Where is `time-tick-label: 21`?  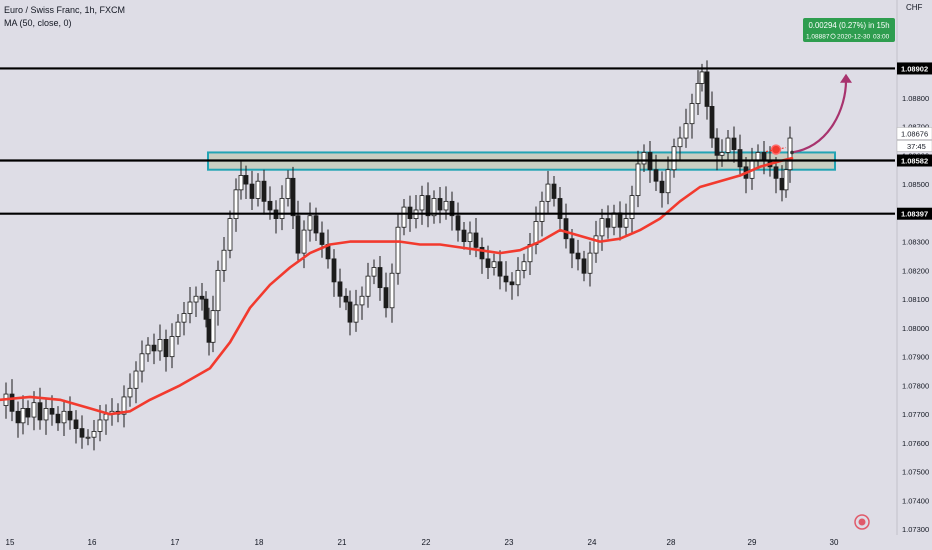
time-tick-label: 21 is located at coordinates (342, 542).